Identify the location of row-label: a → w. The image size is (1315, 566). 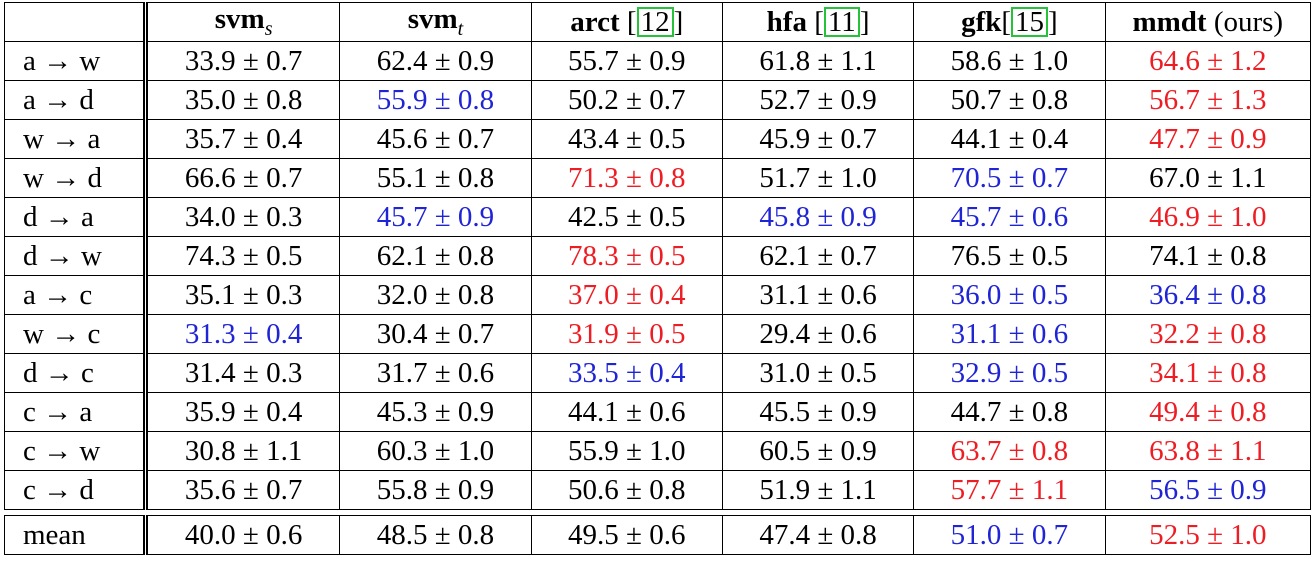
(76, 61).